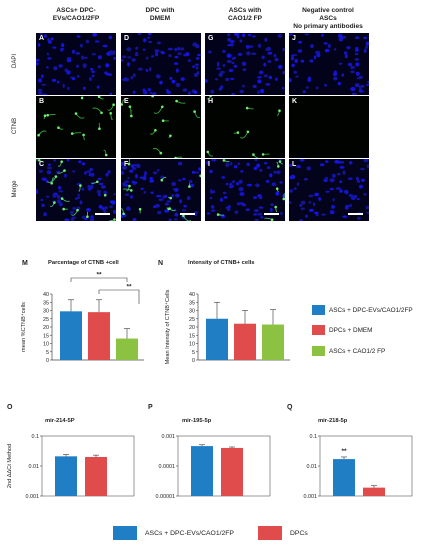 Image resolution: width=421 pixels, height=550 pixels. I want to click on panel-label-o: O, so click(10, 407).